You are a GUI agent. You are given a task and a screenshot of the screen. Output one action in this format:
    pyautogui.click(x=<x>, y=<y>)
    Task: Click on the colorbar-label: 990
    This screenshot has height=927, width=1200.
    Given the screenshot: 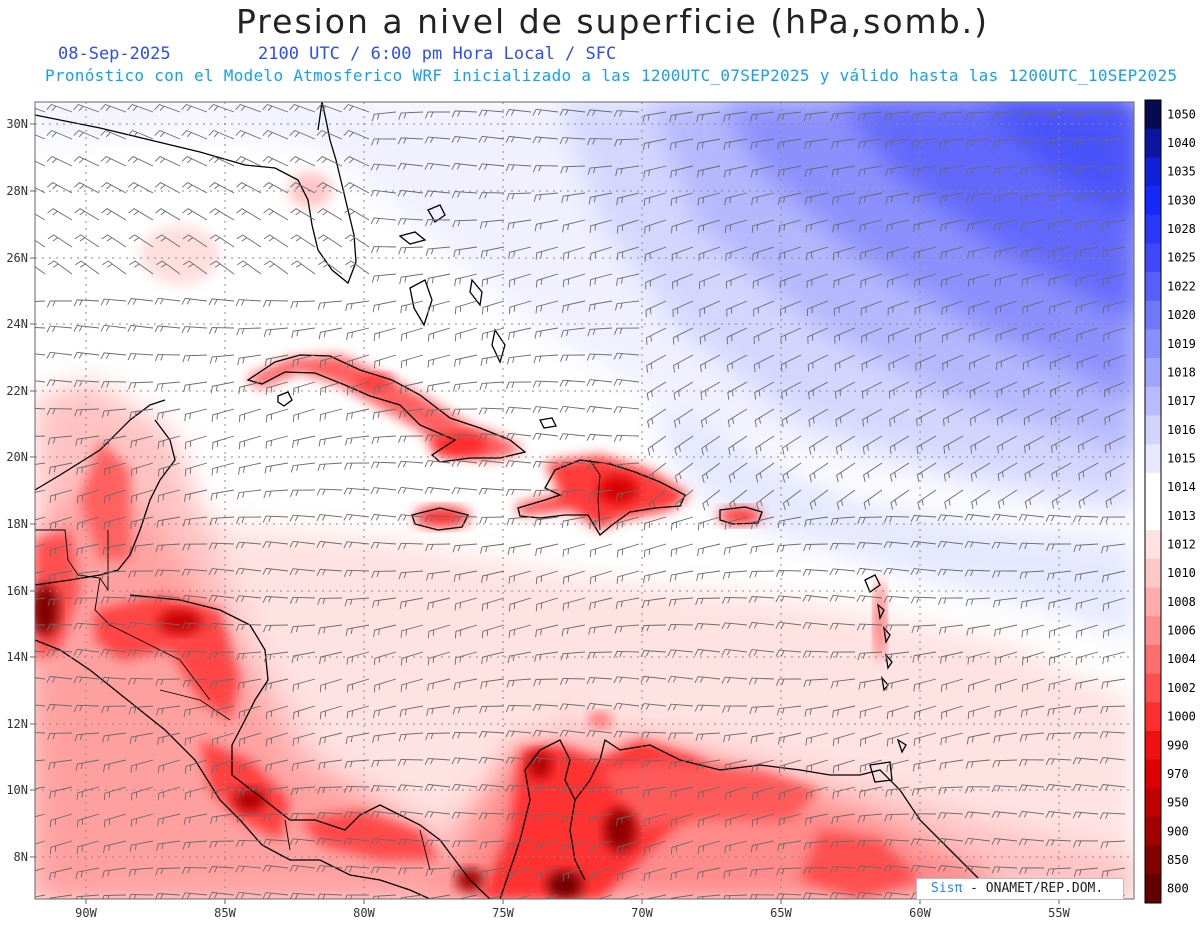 What is the action you would take?
    pyautogui.click(x=1178, y=745)
    